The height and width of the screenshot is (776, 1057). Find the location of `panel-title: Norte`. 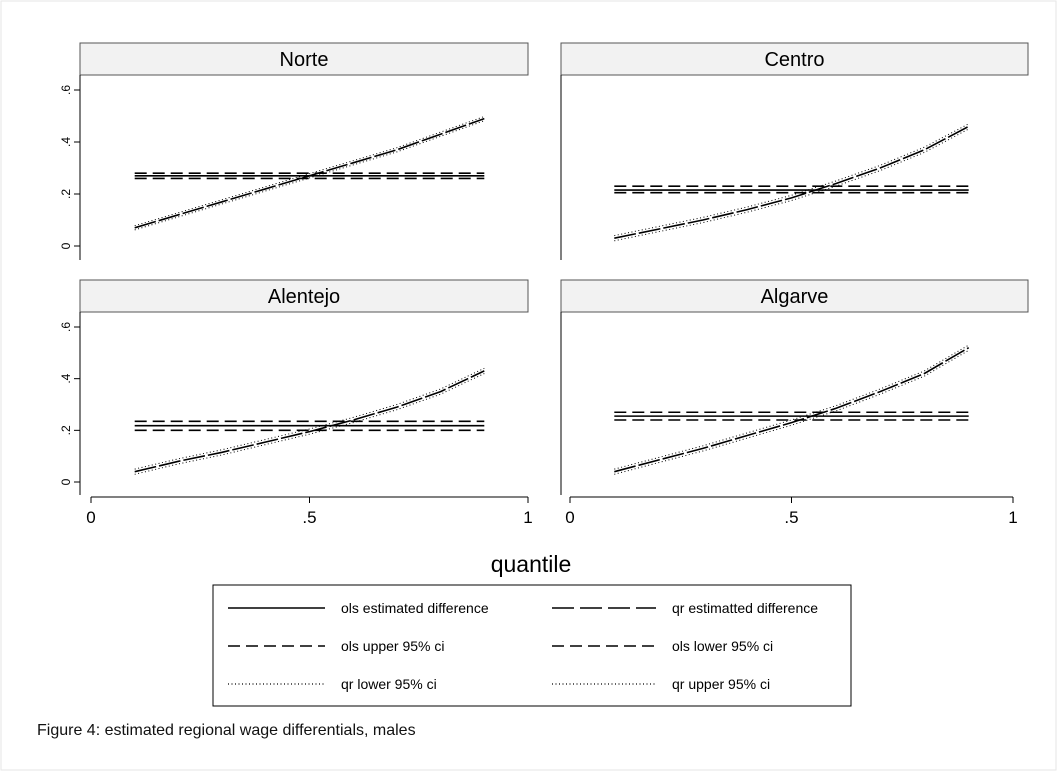

panel-title: Norte is located at coordinates (304, 60).